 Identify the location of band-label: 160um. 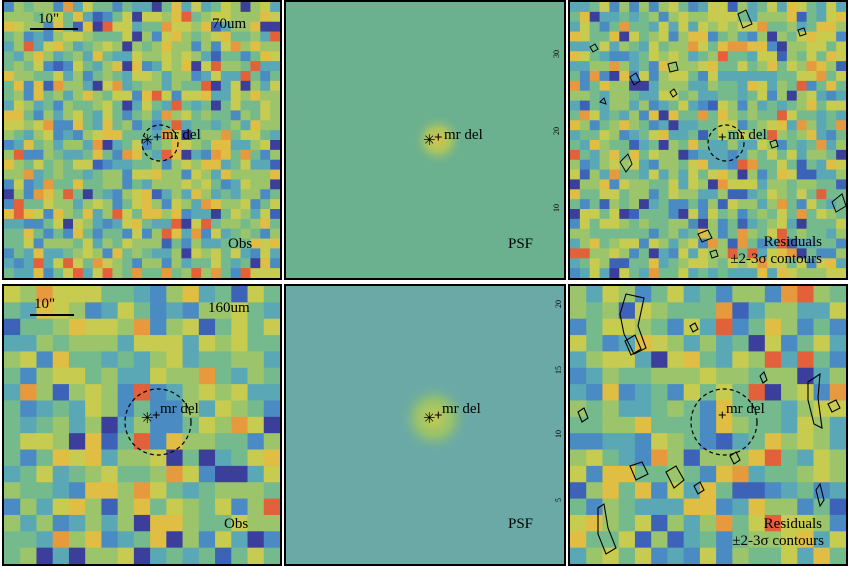
(229, 308).